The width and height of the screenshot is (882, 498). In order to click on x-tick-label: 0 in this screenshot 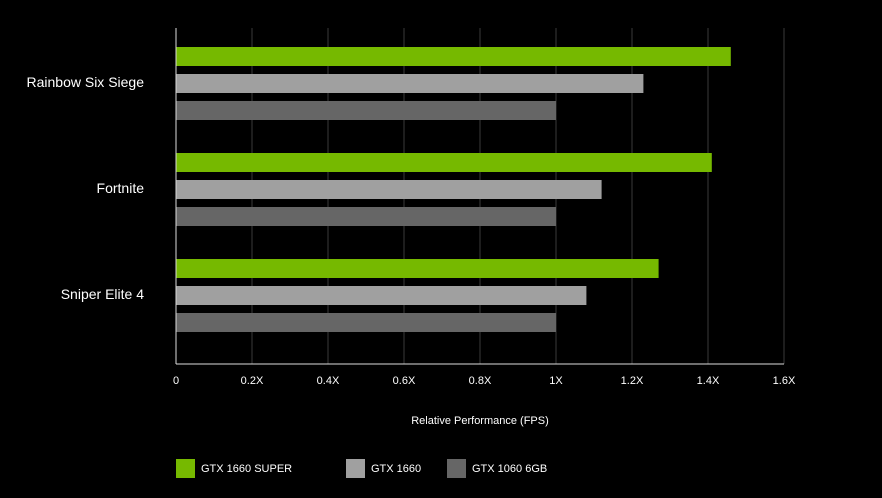, I will do `click(176, 381)`.